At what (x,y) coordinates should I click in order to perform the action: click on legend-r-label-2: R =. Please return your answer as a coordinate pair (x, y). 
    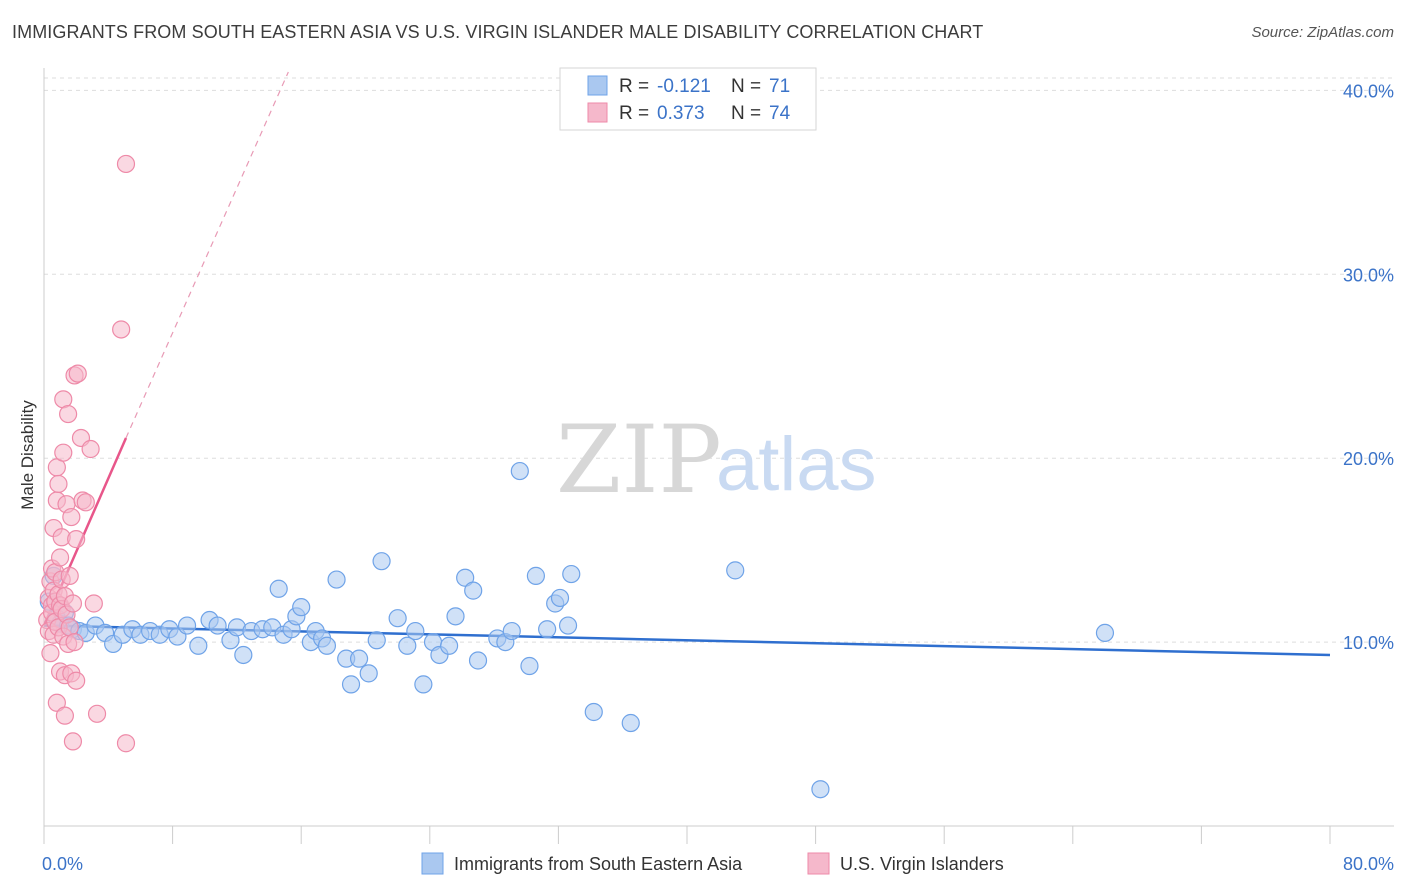
    Looking at the image, I should click on (634, 113).